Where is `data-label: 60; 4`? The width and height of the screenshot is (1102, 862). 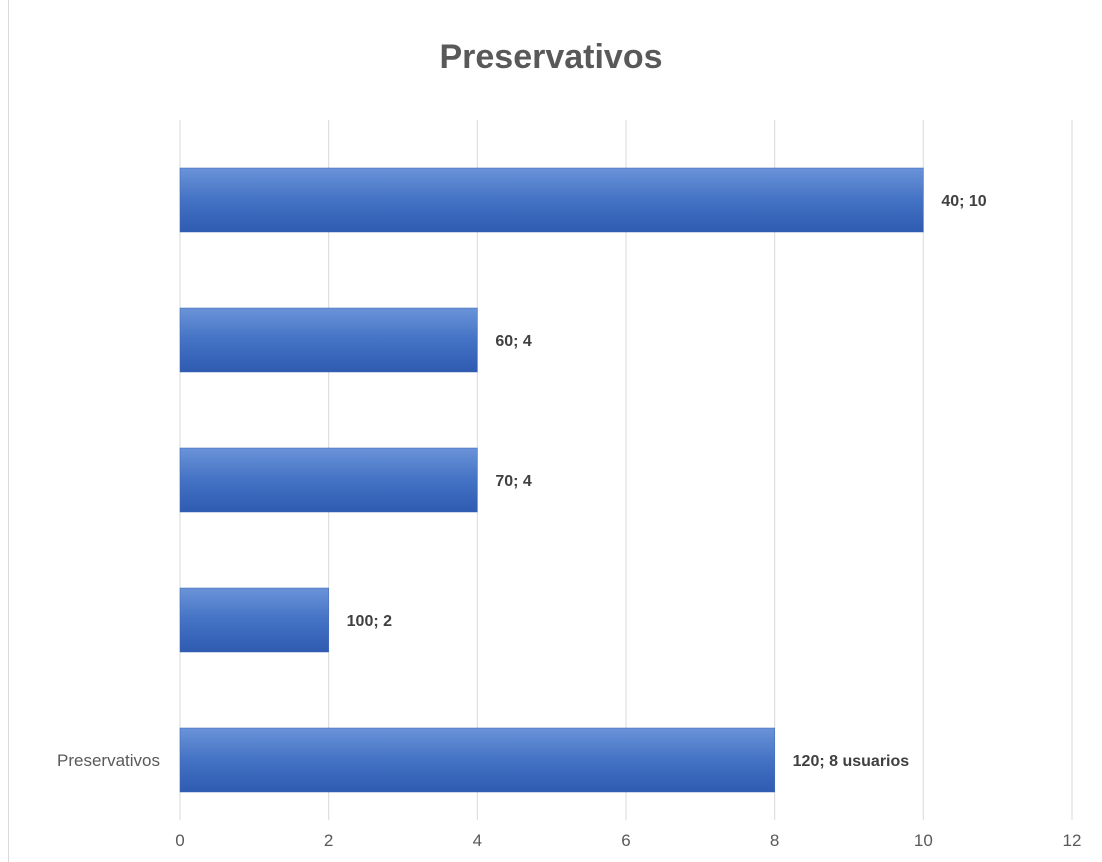
data-label: 60; 4 is located at coordinates (513, 341).